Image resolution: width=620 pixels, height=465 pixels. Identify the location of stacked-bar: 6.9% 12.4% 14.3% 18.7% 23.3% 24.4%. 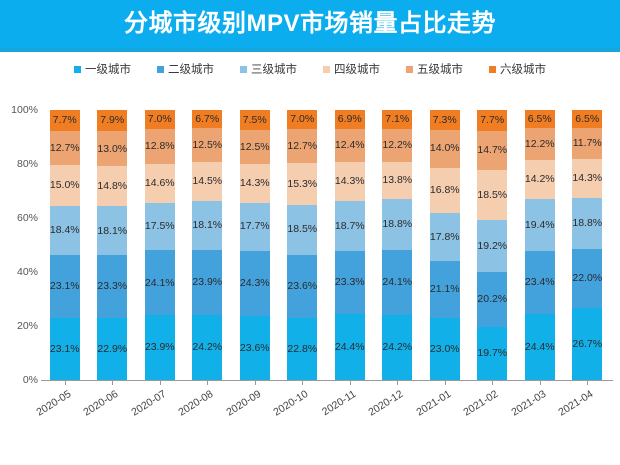
(349, 245).